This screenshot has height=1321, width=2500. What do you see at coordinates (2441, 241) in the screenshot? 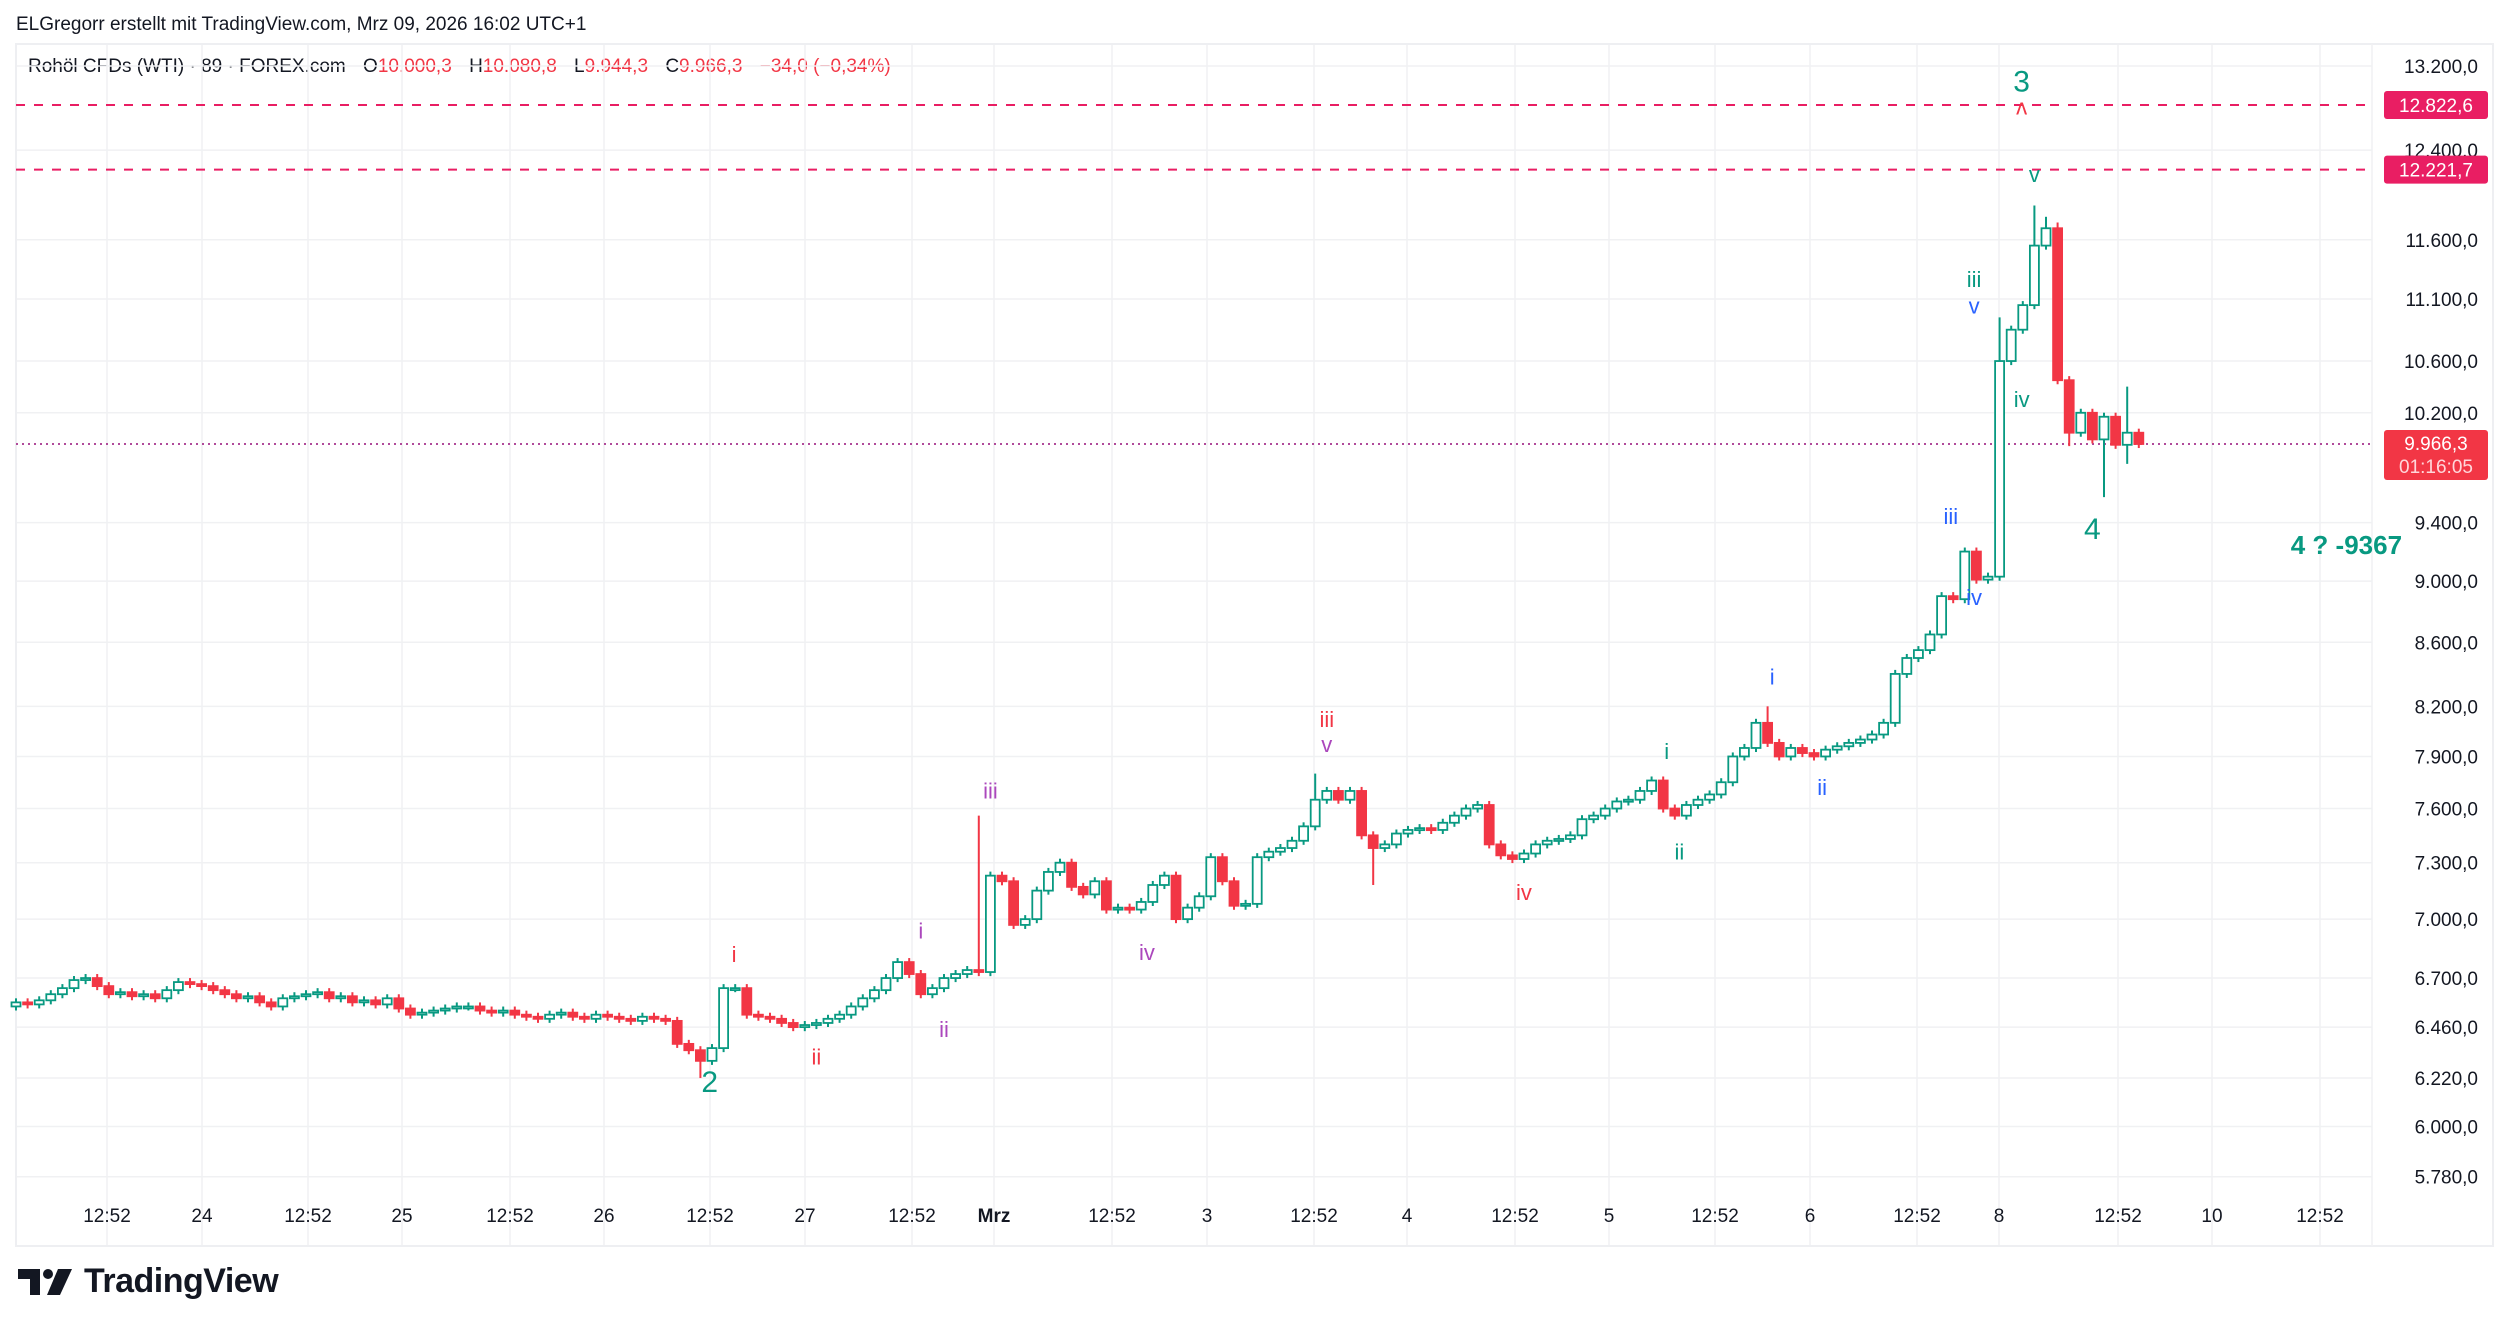
I see `price-tick-label: 11.600,0` at bounding box center [2441, 241].